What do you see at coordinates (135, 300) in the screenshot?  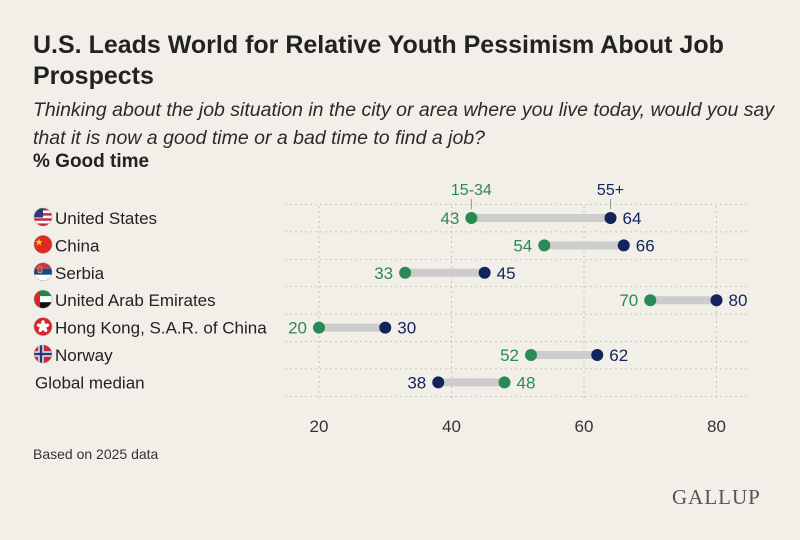 I see `category-label: United Arab Emirates` at bounding box center [135, 300].